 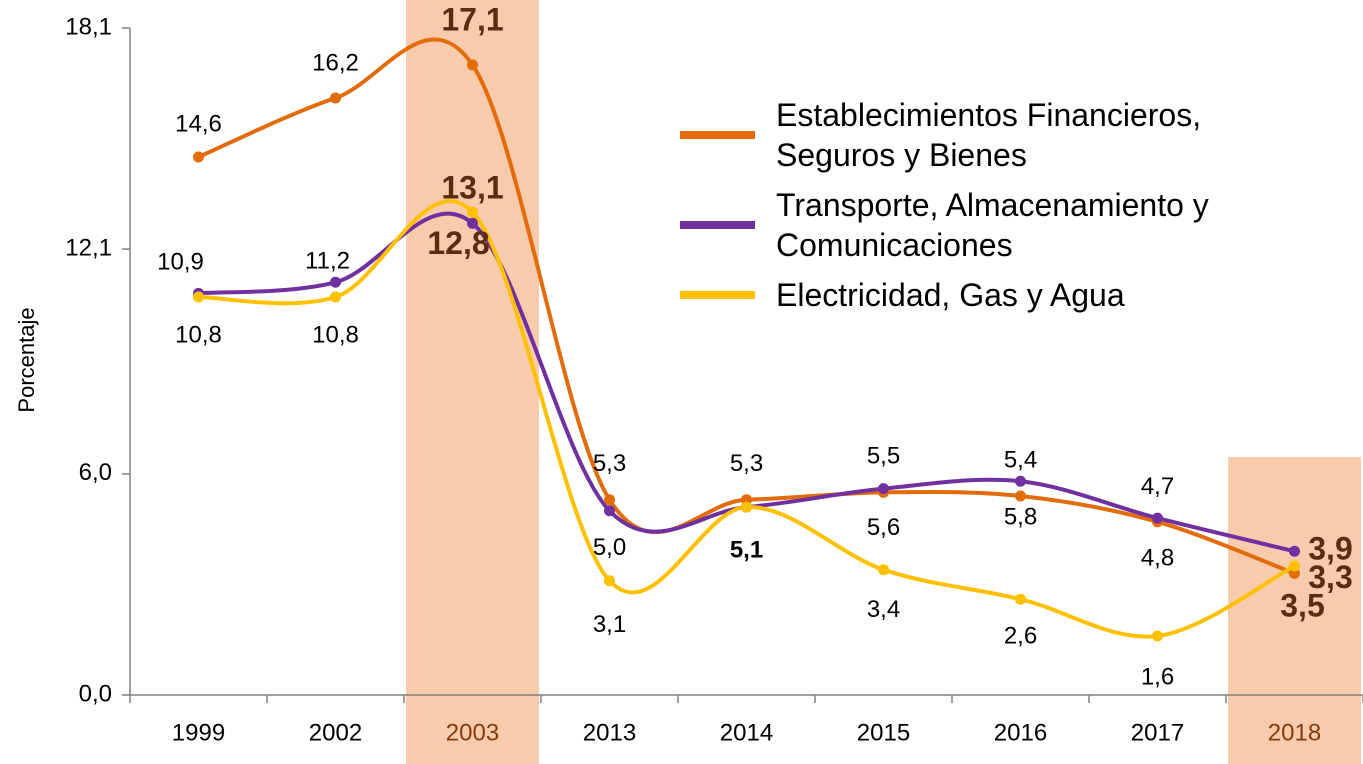 What do you see at coordinates (609, 624) in the screenshot?
I see `data-label: 3,1` at bounding box center [609, 624].